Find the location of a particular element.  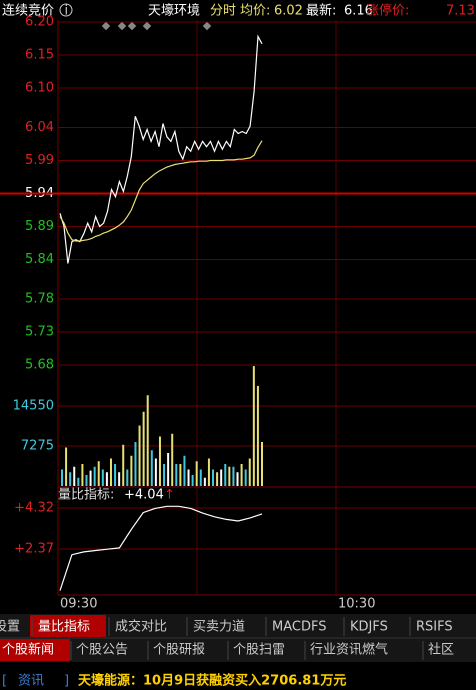

info-icon is located at coordinates (66, 10).